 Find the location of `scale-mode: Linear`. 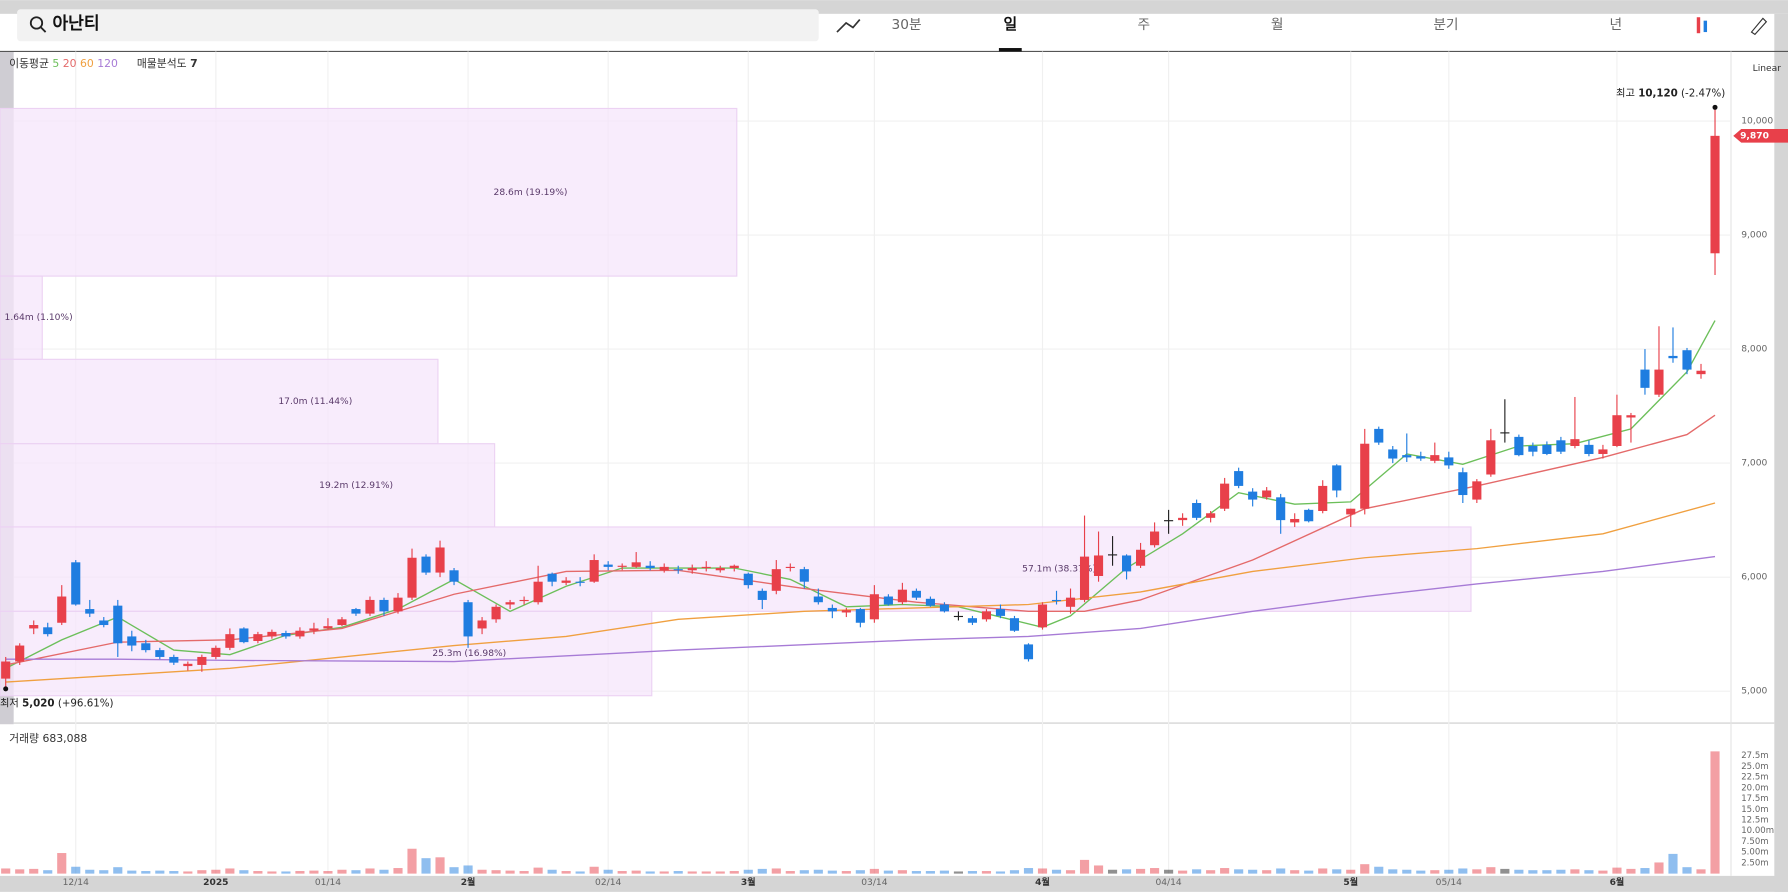

scale-mode: Linear is located at coordinates (1767, 69).